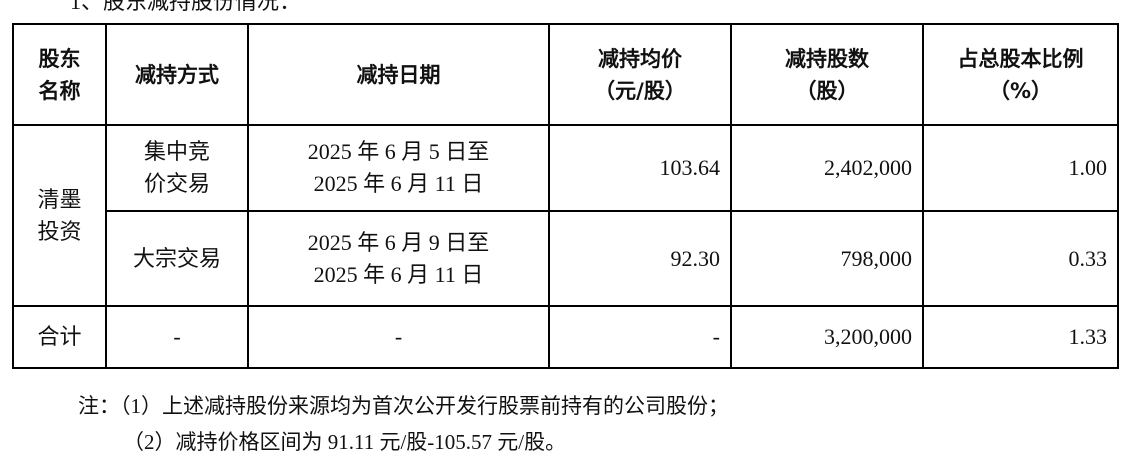 This screenshot has width=1136, height=474. I want to click on total-label: 合计, so click(59, 337).